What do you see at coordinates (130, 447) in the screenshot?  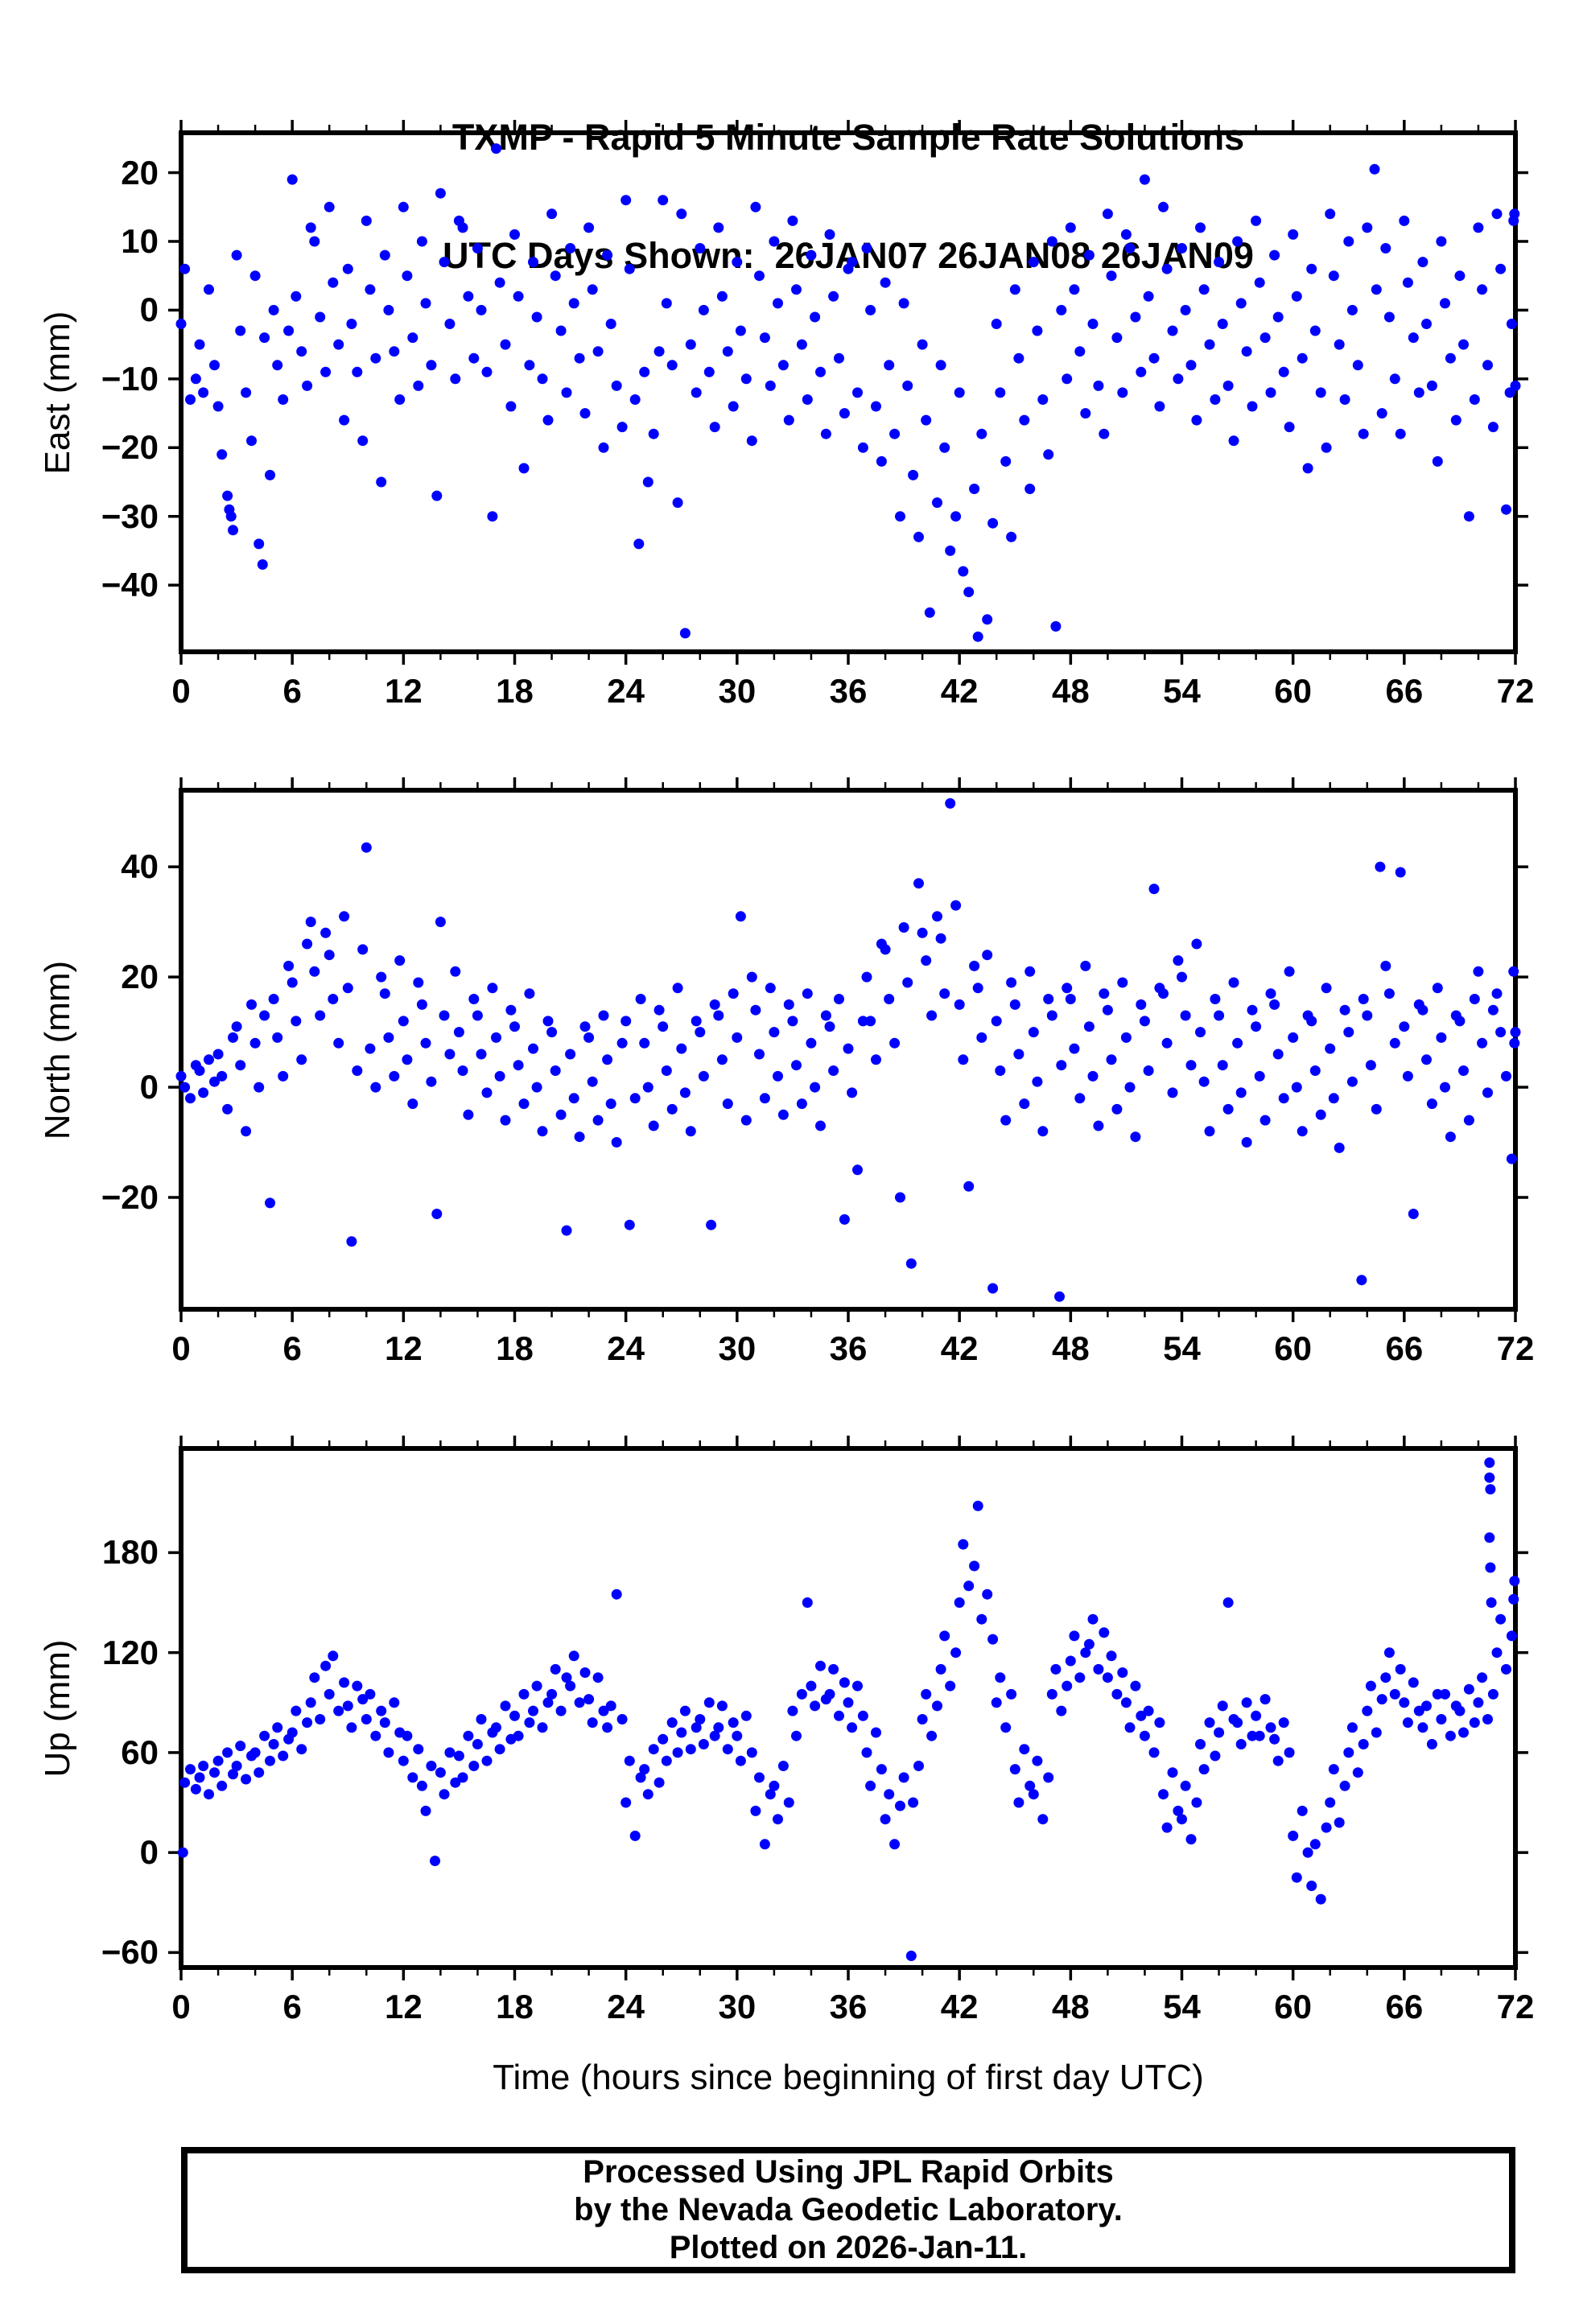 I see `y-tick-label-east: −20` at bounding box center [130, 447].